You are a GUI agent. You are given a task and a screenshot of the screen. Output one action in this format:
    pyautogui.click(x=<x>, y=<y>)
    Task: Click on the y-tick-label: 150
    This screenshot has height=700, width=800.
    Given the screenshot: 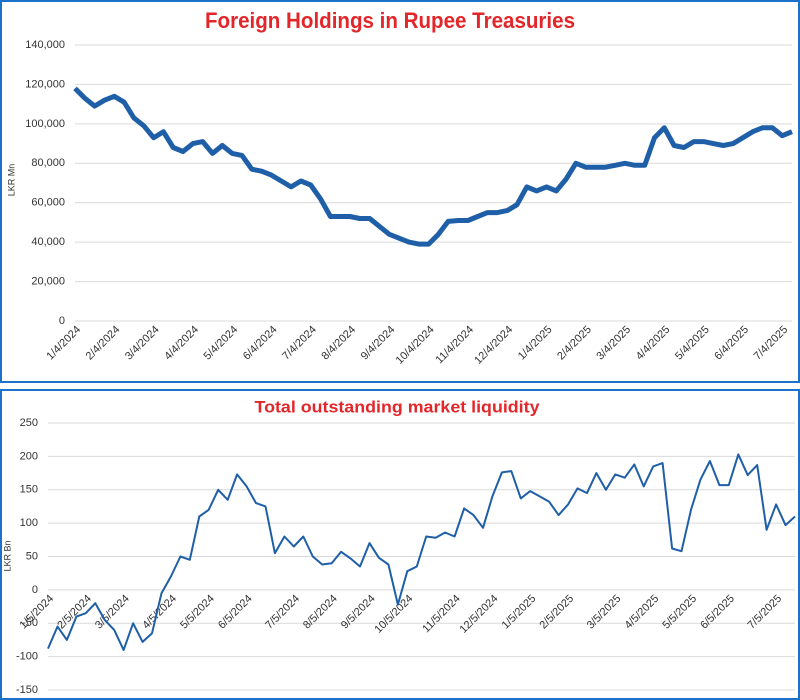 What is the action you would take?
    pyautogui.click(x=29, y=490)
    